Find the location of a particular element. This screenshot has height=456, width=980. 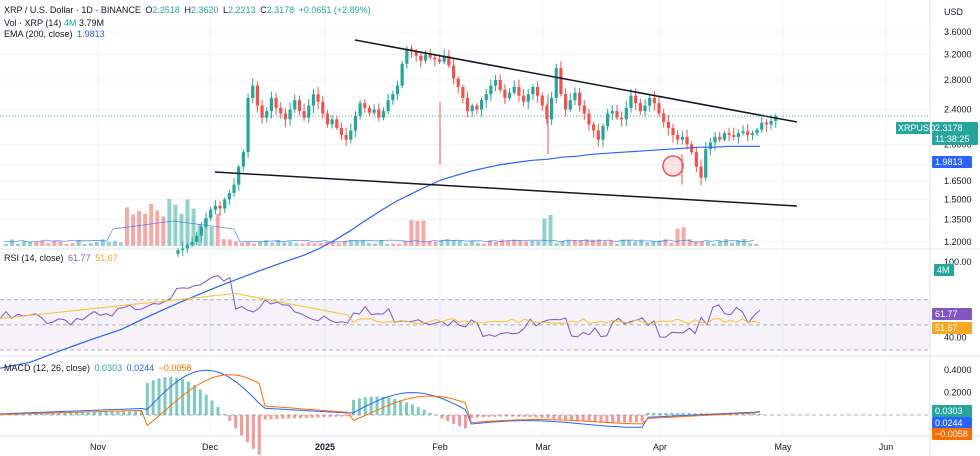

rsi-legend: RSI (14, close) 61.77 51.67 is located at coordinates (61, 258).